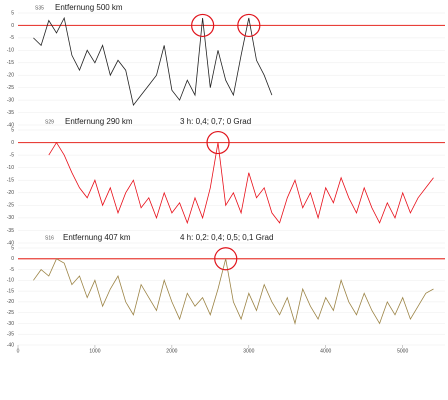  Describe the element at coordinates (171, 351) in the screenshot. I see `x-tick-label: 2000` at that location.